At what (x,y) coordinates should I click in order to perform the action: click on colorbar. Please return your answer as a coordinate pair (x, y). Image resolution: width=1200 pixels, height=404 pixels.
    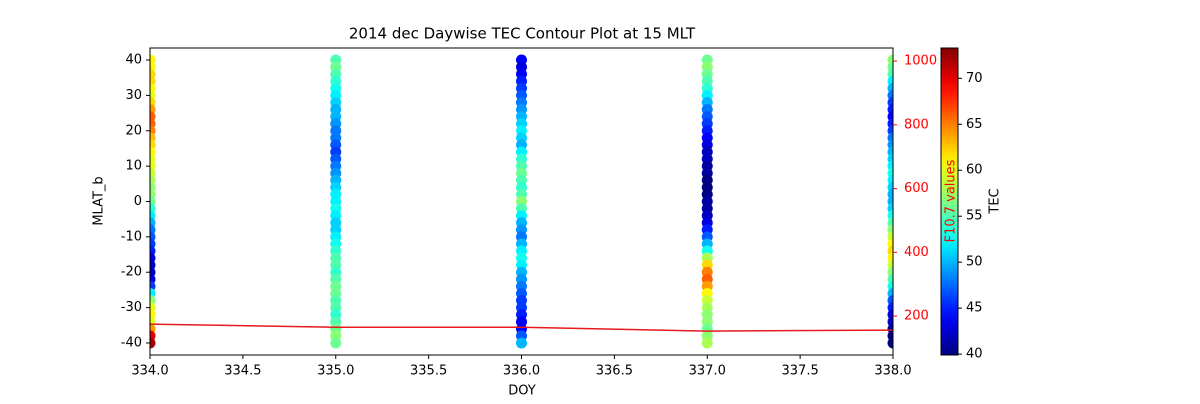
    Looking at the image, I should click on (949, 201).